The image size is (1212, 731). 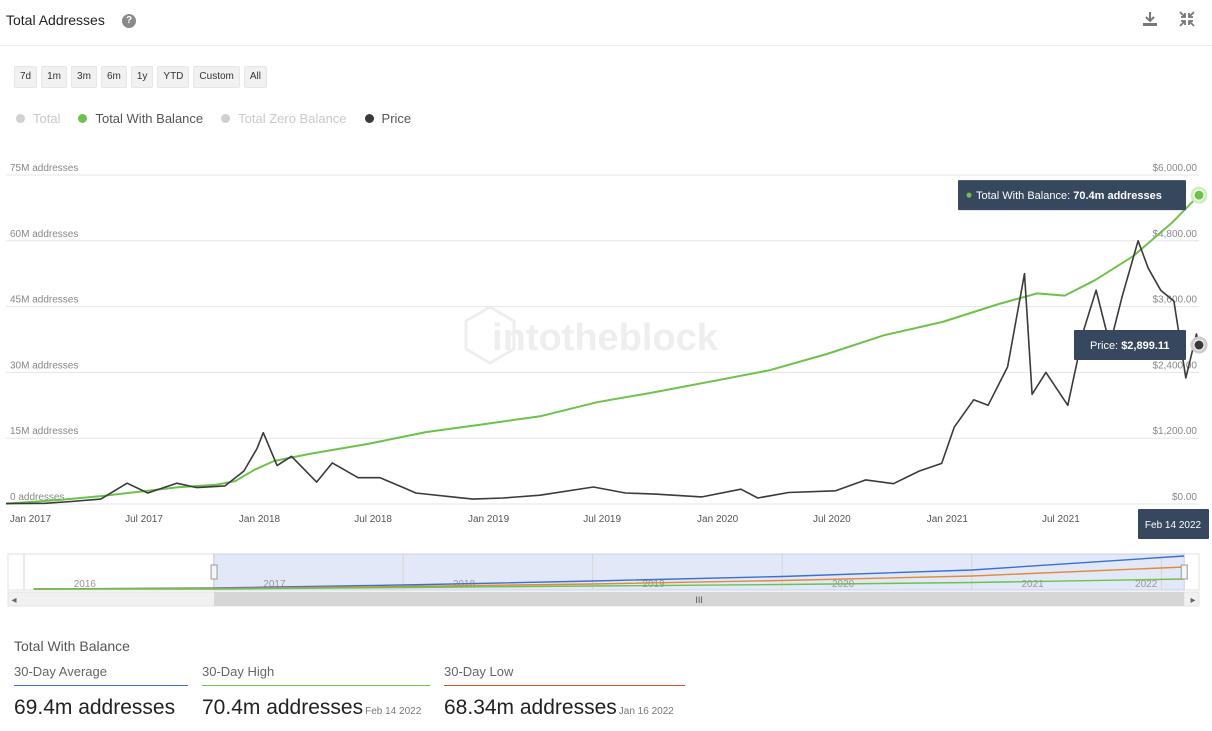 What do you see at coordinates (564, 675) in the screenshot?
I see `stat-label: 30-Day Low` at bounding box center [564, 675].